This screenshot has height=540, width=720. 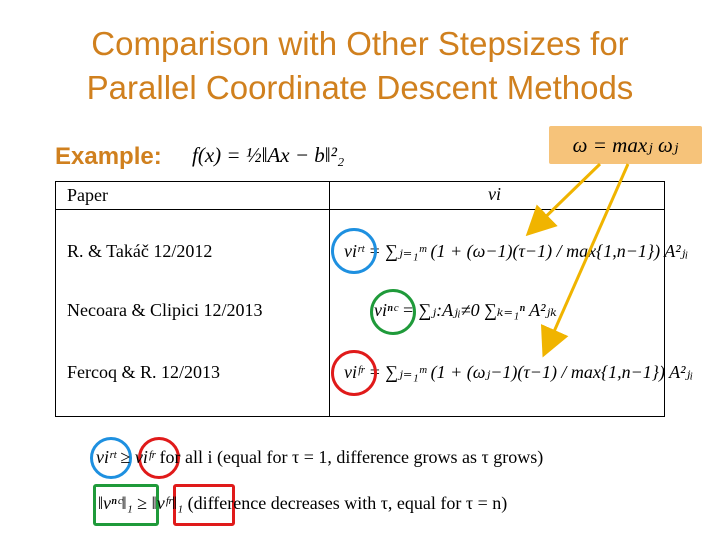 What do you see at coordinates (393, 312) in the screenshot?
I see `nc-highlight-ring` at bounding box center [393, 312].